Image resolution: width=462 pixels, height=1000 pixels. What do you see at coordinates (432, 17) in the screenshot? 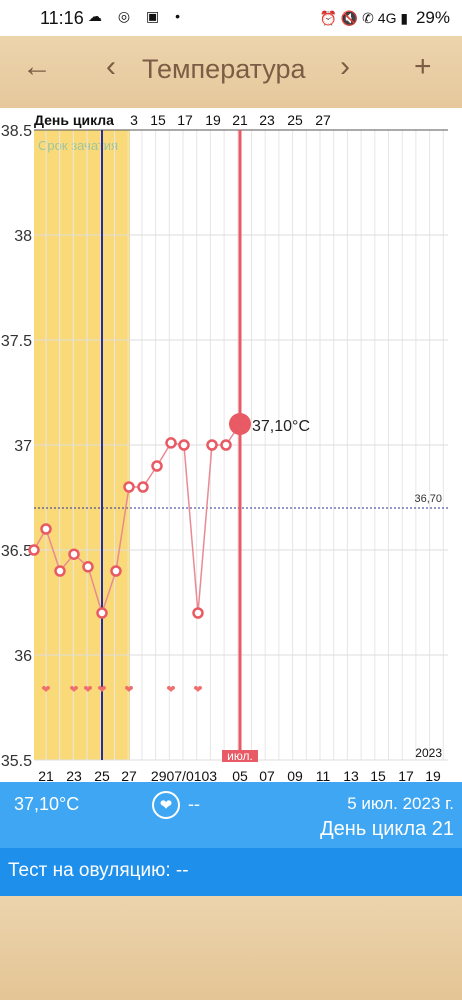
I see `battery-percent: 29%` at bounding box center [432, 17].